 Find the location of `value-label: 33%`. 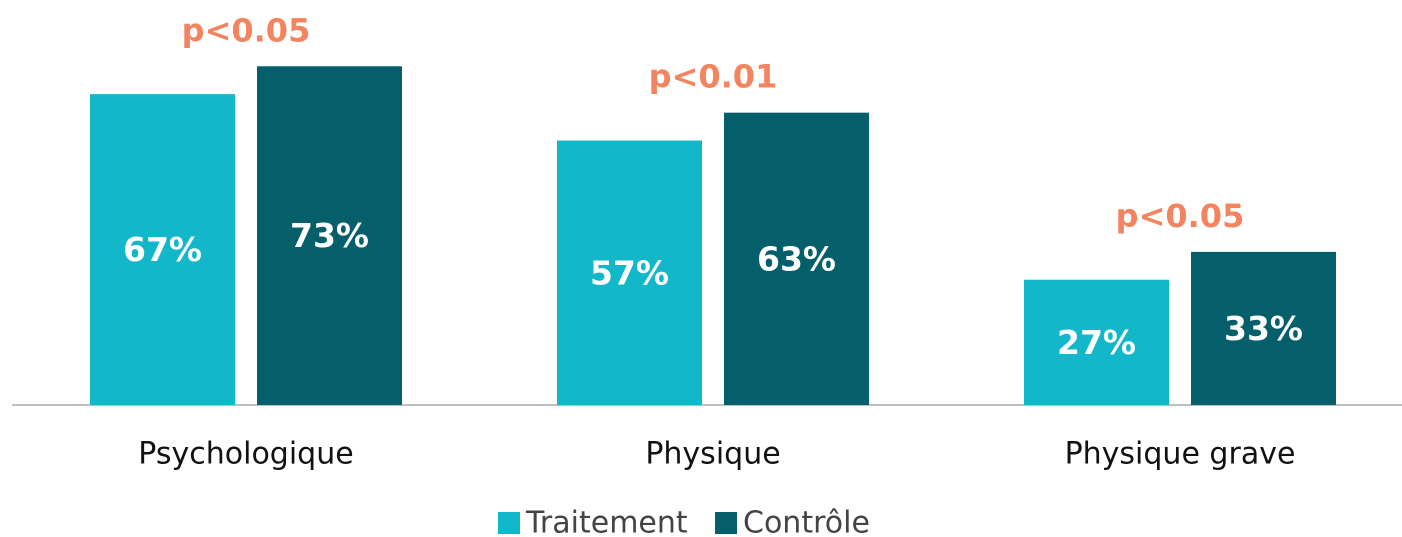

value-label: 33% is located at coordinates (1263, 328).